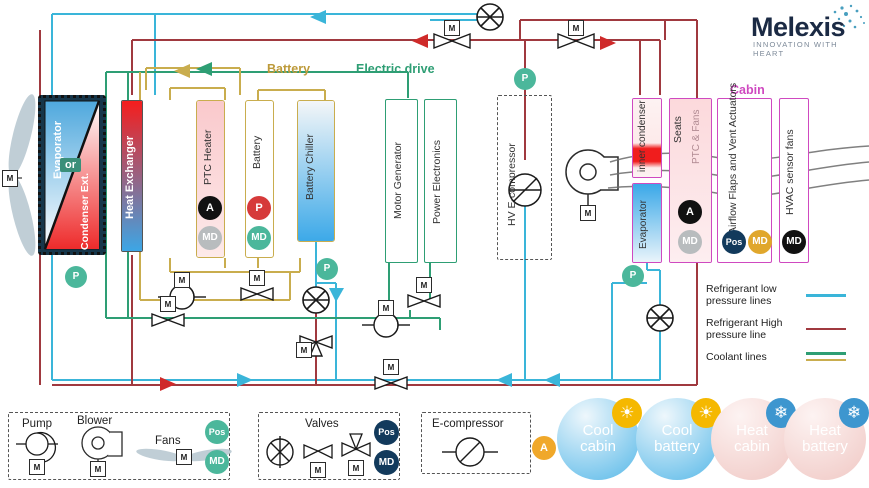  Describe the element at coordinates (37, 424) in the screenshot. I see `pump-legend-label: Pump` at that location.